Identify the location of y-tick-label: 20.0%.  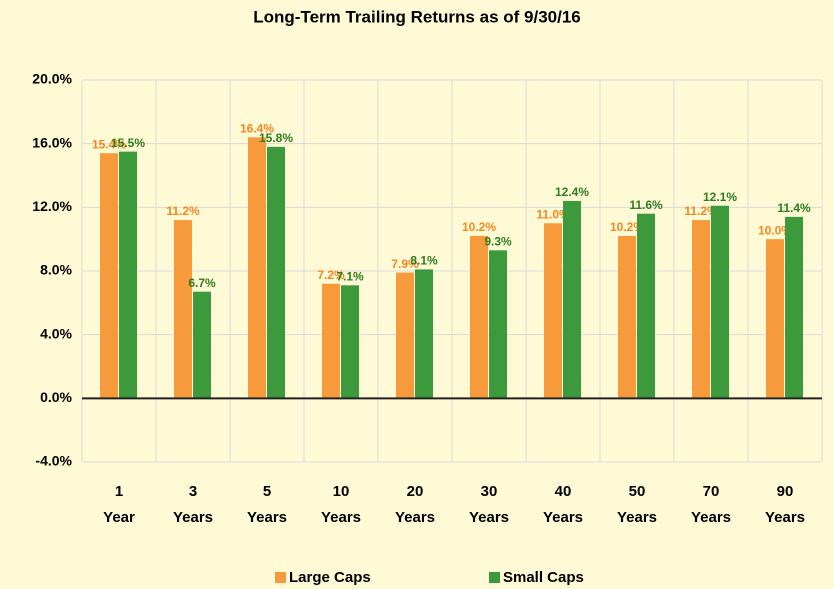
(52, 79).